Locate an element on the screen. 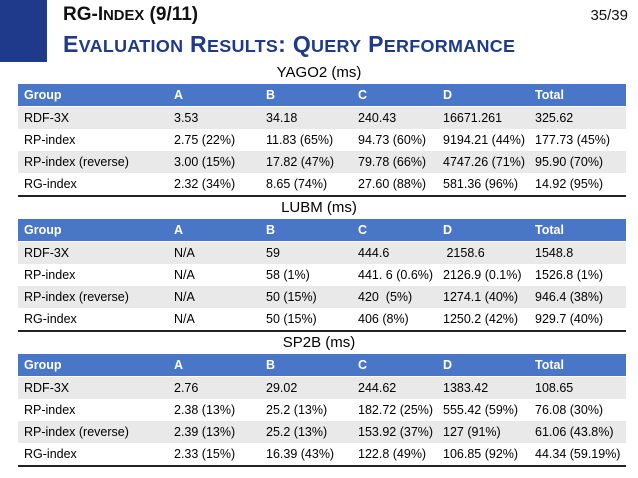 This screenshot has height=478, width=638. accent-bar is located at coordinates (23, 31).